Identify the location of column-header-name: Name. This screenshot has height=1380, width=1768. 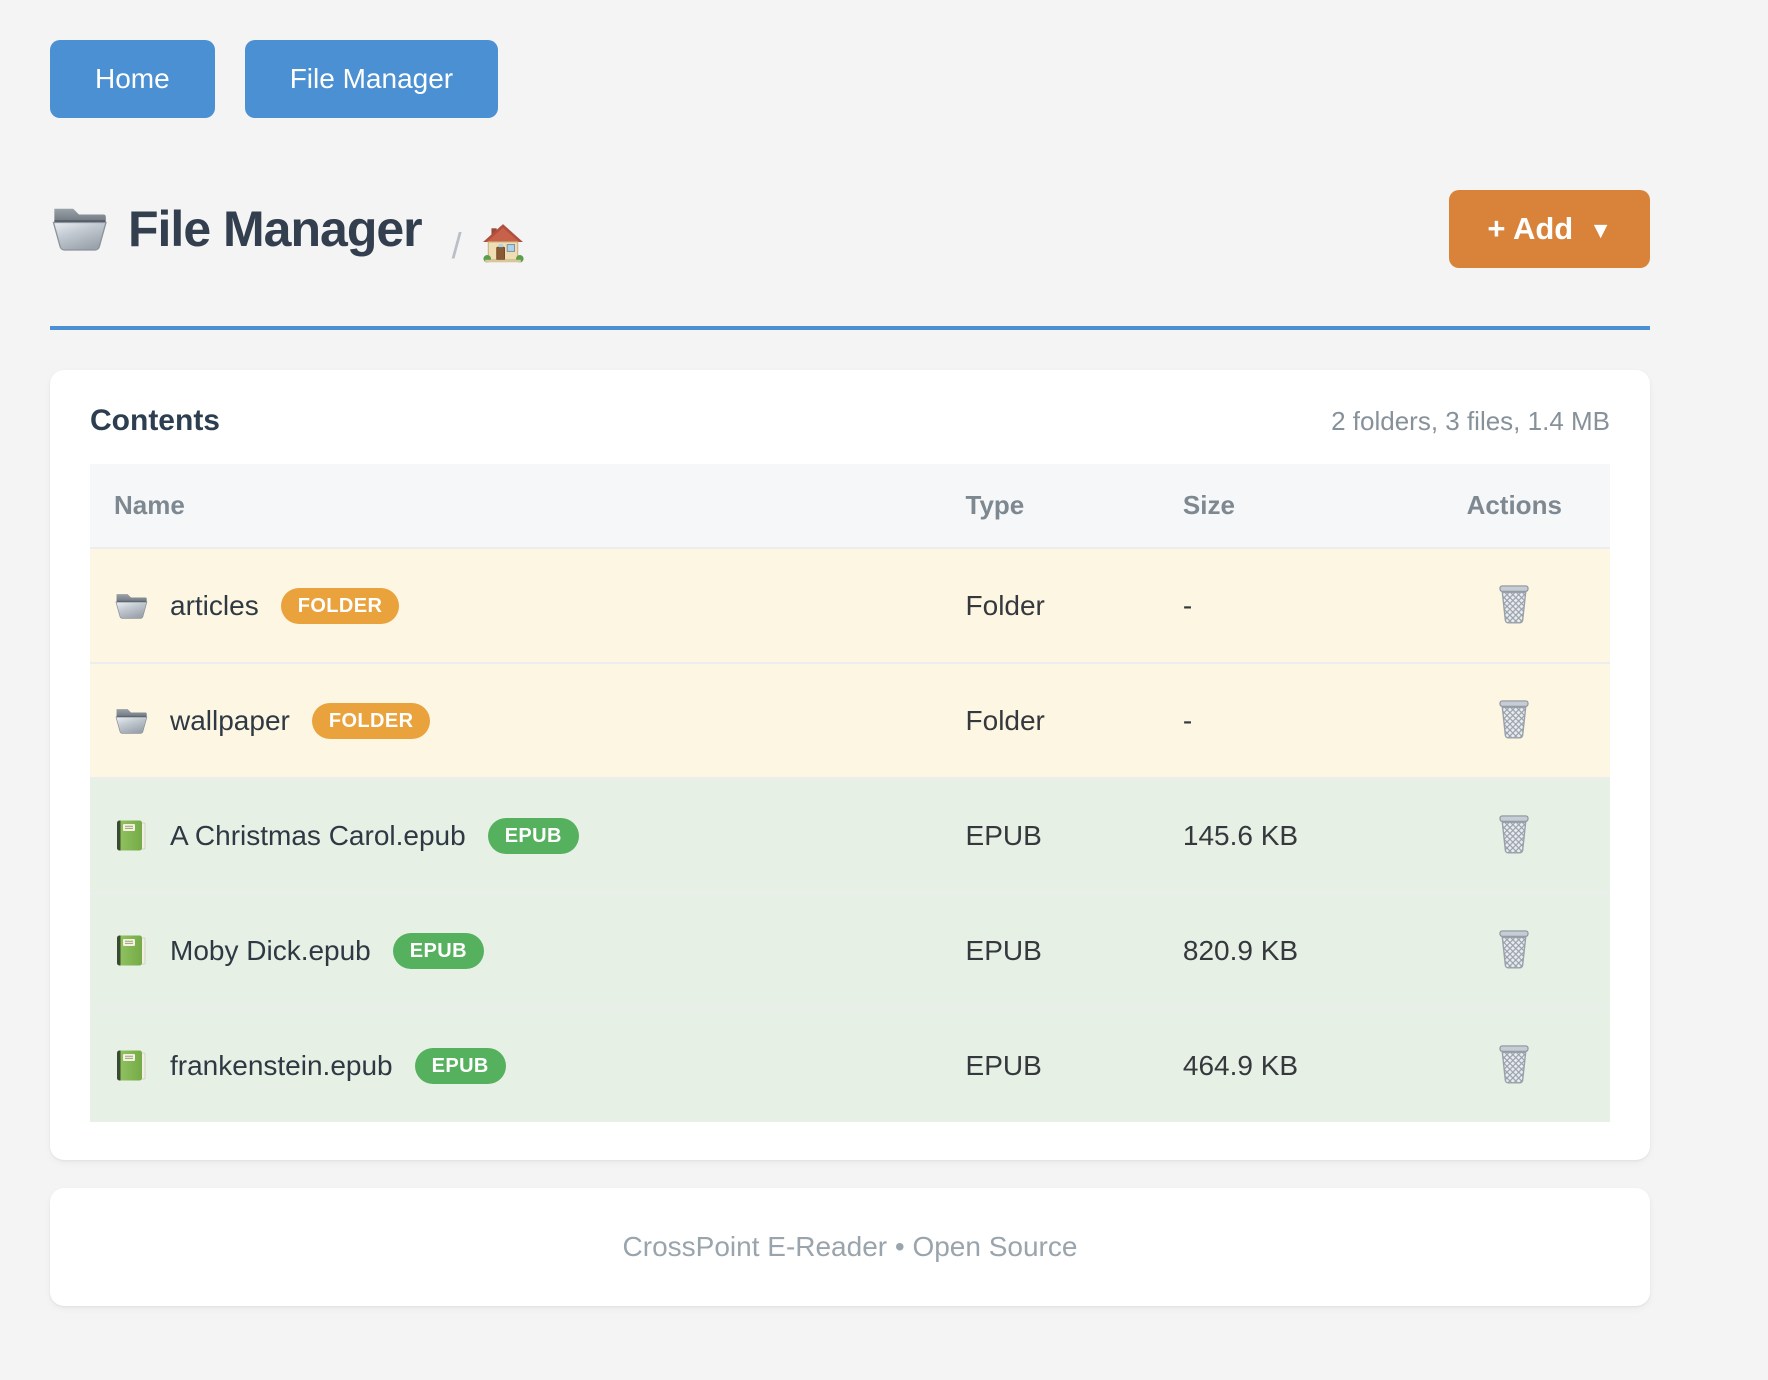
(528, 506).